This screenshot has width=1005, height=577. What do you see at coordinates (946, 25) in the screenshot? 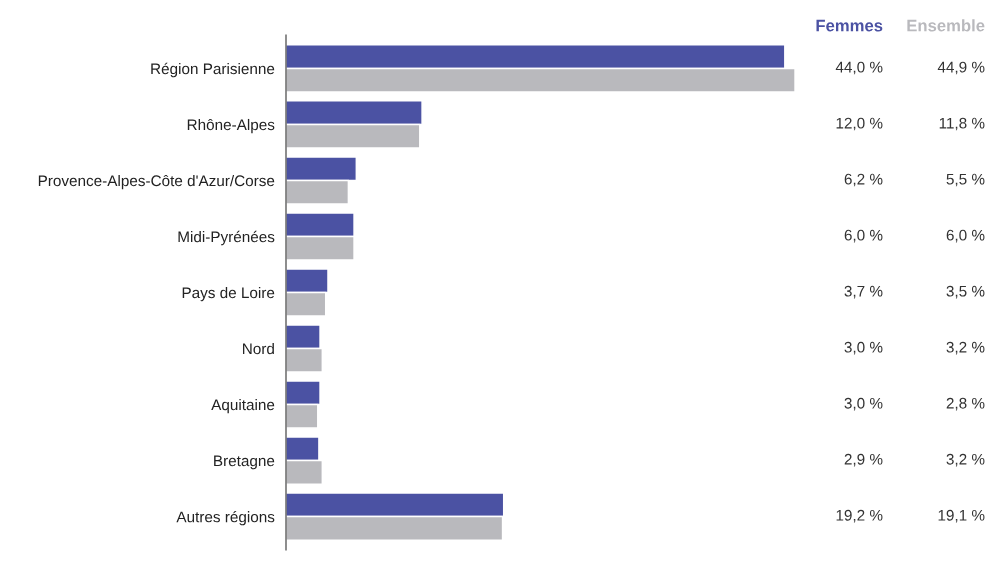
I see `text: Ensemble` at bounding box center [946, 25].